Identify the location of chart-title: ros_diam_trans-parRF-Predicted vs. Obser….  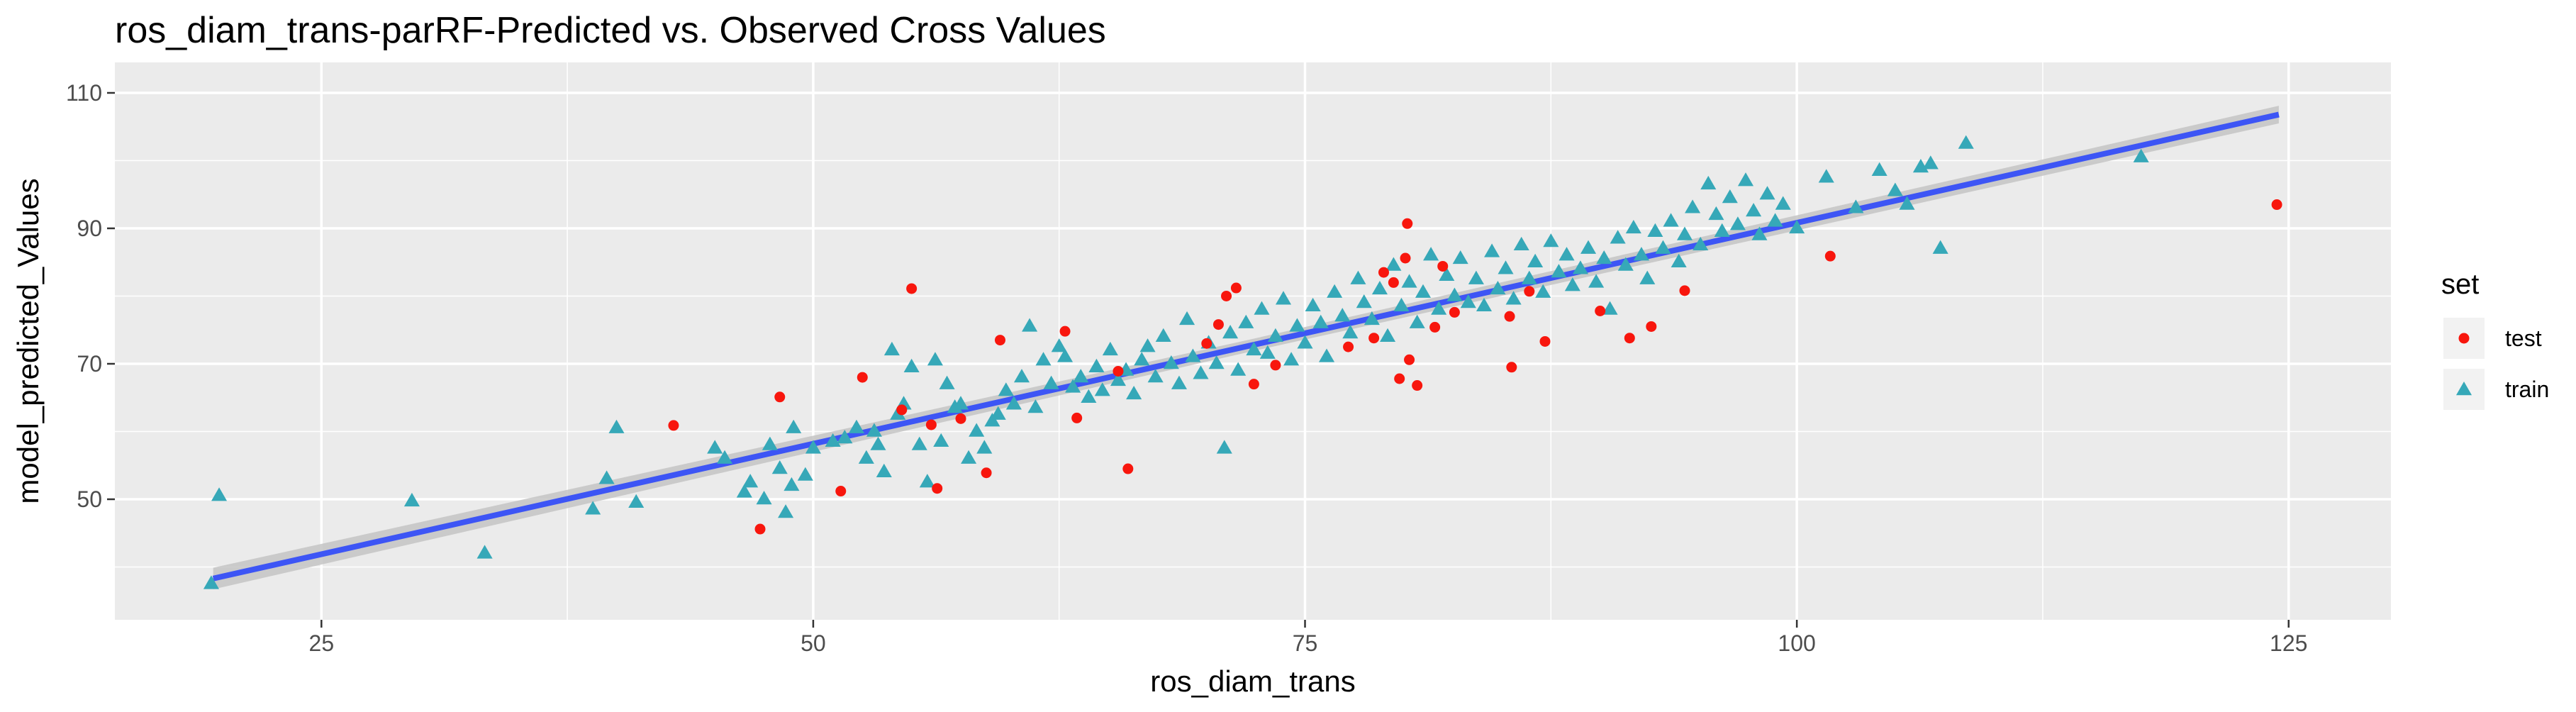
(610, 30).